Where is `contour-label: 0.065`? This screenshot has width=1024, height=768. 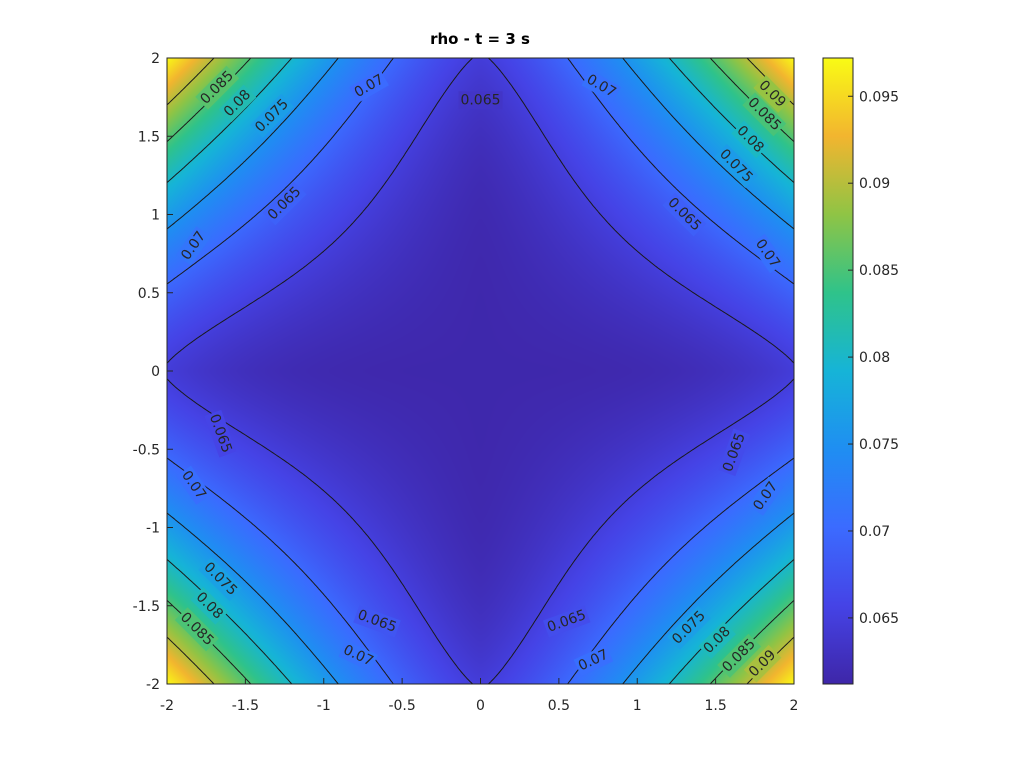 contour-label: 0.065 is located at coordinates (480, 100).